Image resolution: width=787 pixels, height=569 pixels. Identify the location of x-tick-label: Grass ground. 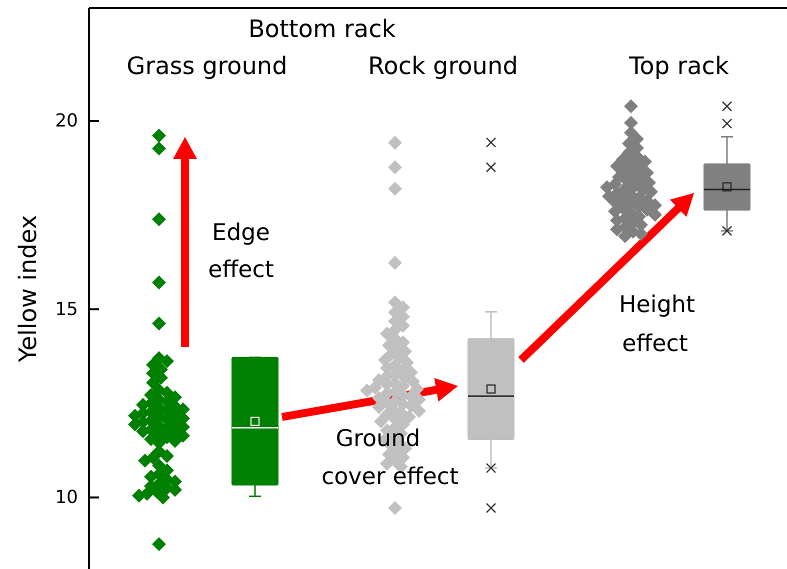
(207, 66).